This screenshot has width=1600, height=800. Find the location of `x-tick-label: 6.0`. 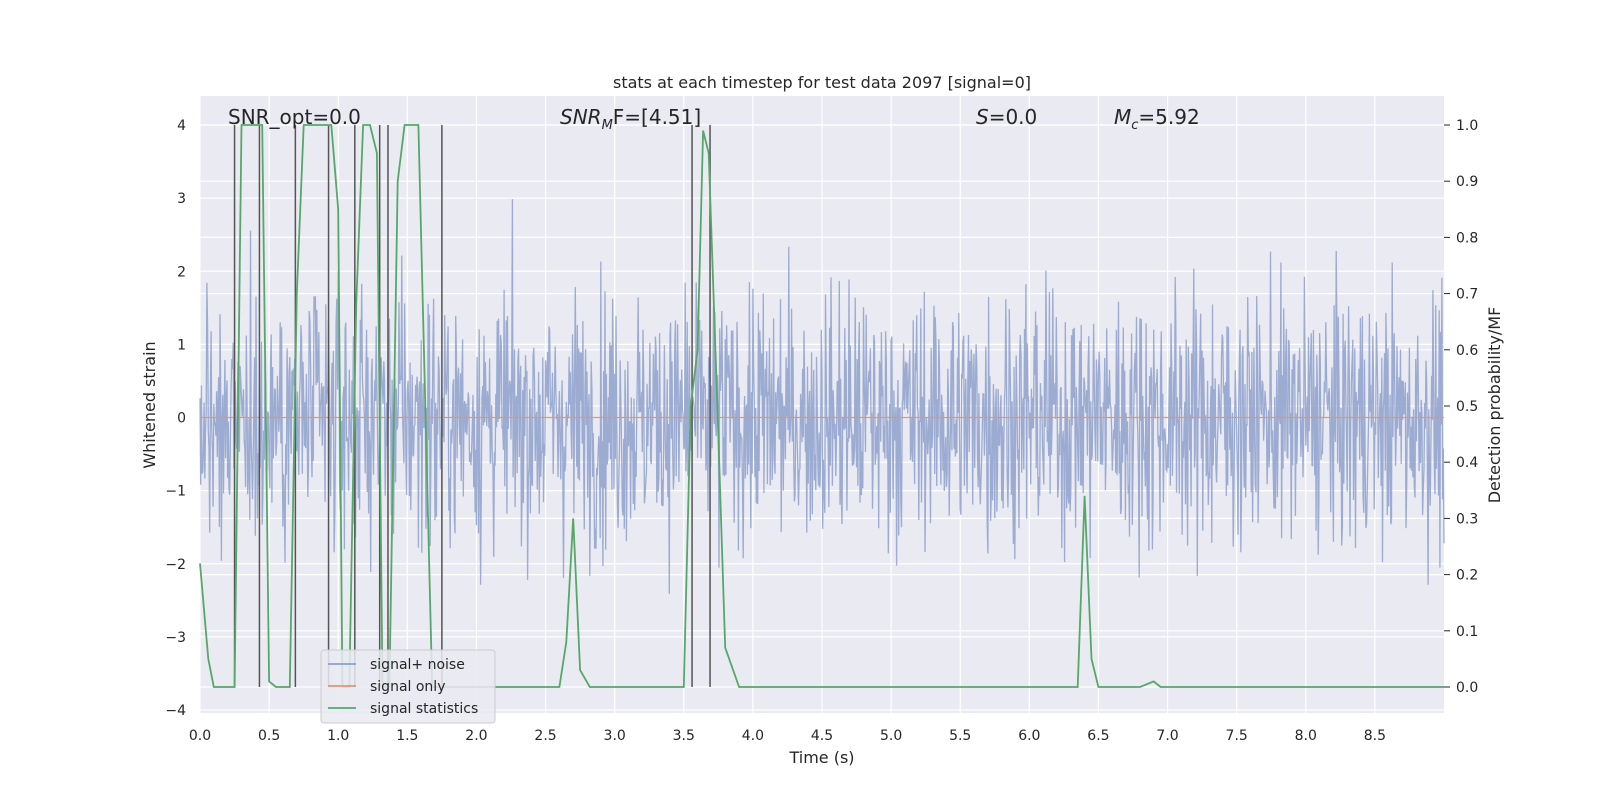

x-tick-label: 6.0 is located at coordinates (1029, 736).